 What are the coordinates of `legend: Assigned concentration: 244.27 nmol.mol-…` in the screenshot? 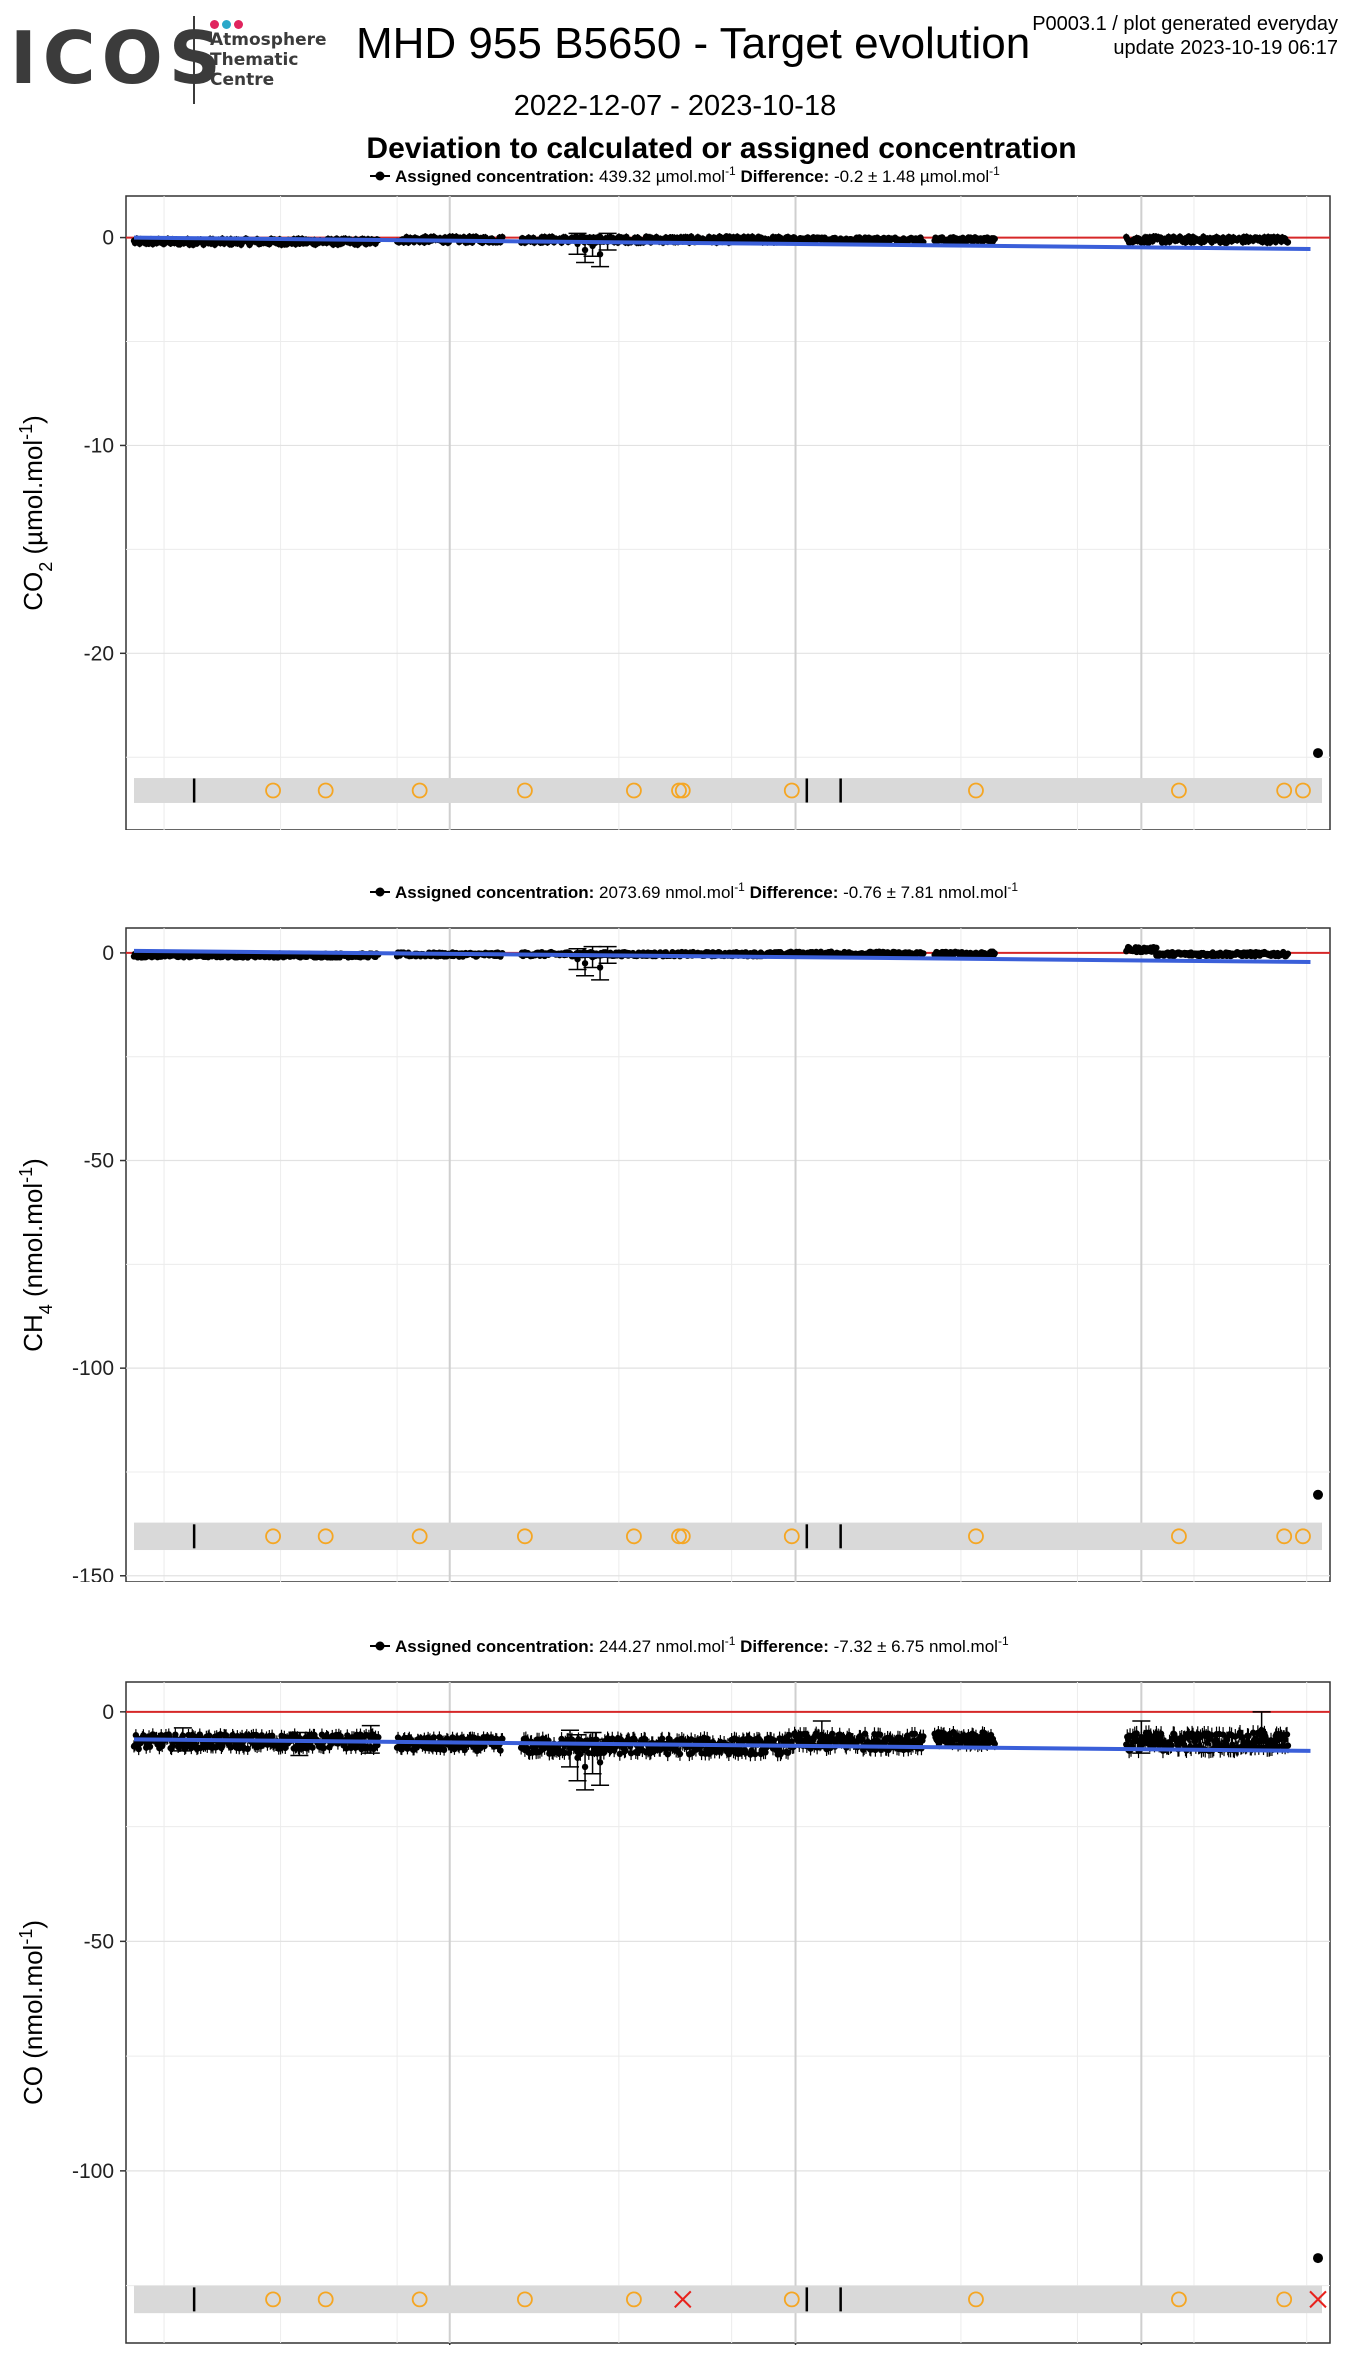 It's located at (689, 1645).